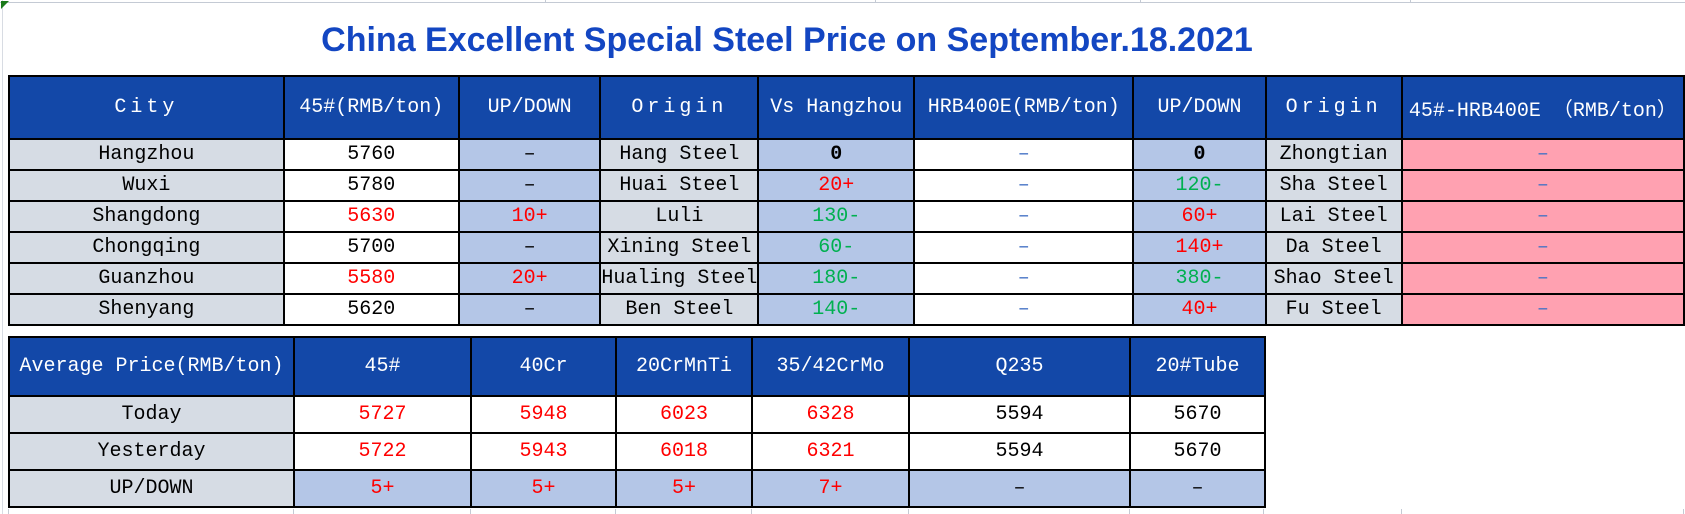 This screenshot has width=1685, height=514. I want to click on city-row: Hangzhou 5760– Hang Steel 0–0 Zhongtian –, so click(846, 154).